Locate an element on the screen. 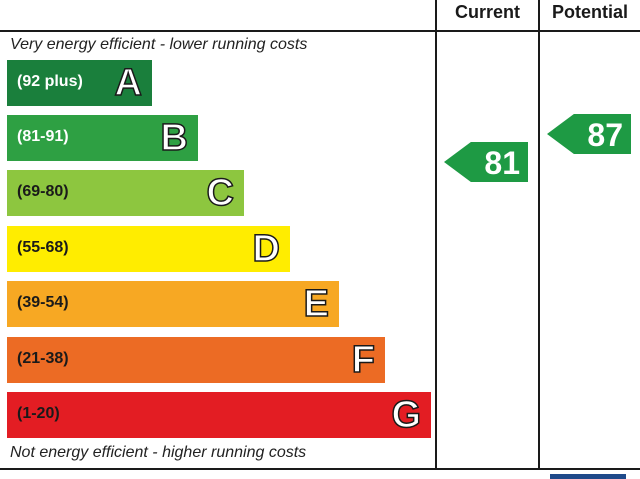 This screenshot has height=479, width=640. column-divider-left is located at coordinates (436, 235).